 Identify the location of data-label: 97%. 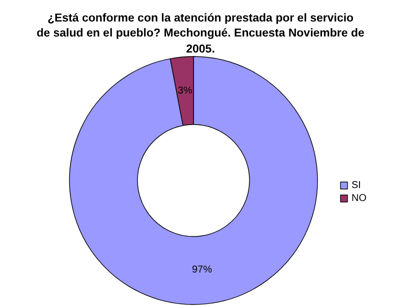
(202, 270).